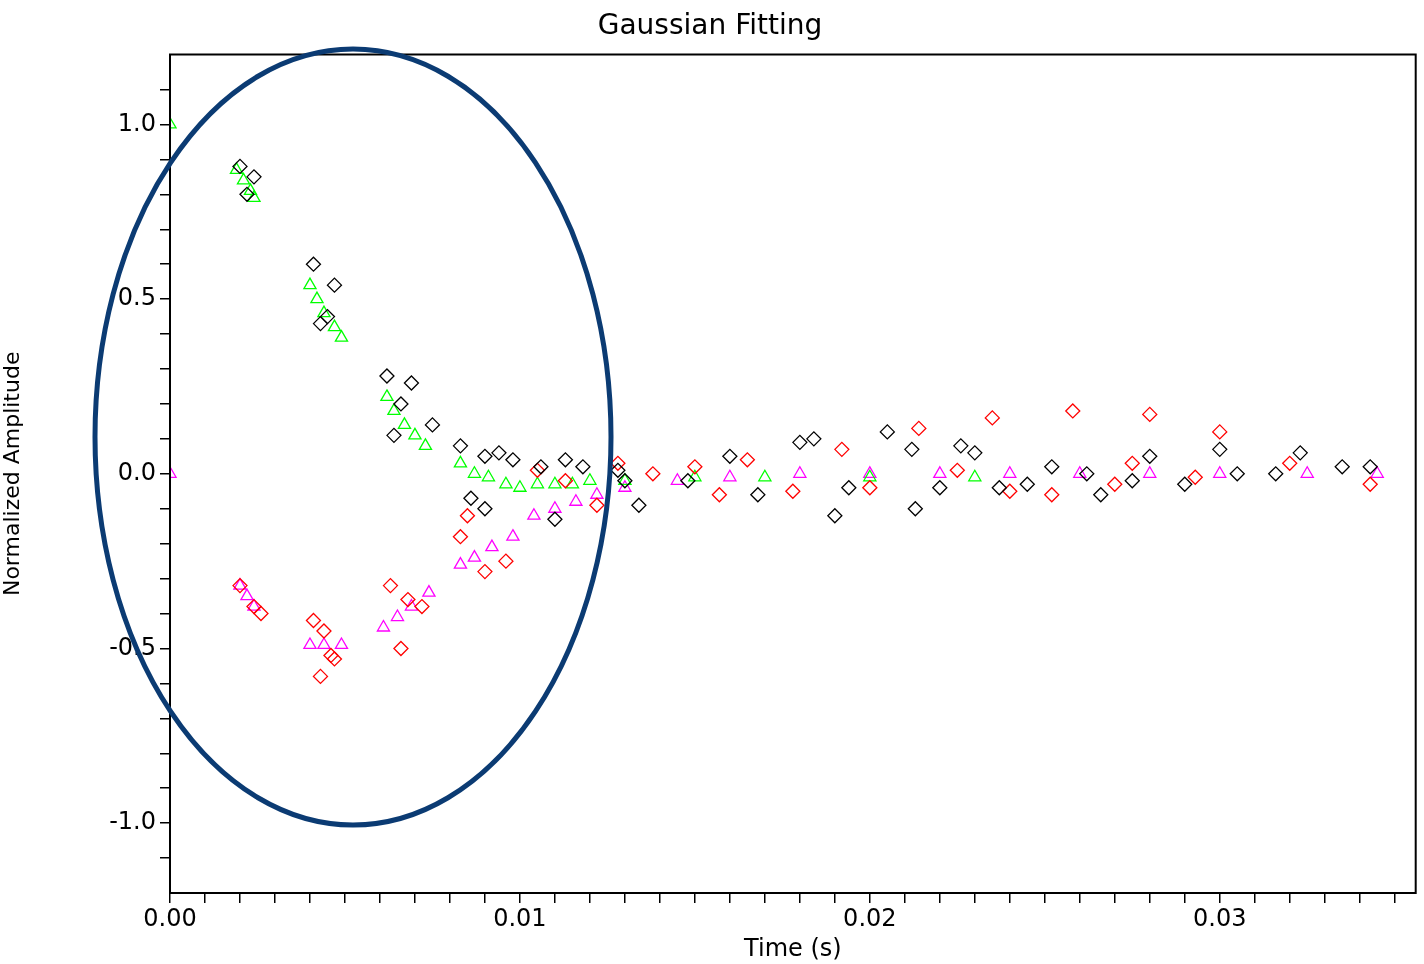  I want to click on chart-title: Gaussian Fitting, so click(710, 25).